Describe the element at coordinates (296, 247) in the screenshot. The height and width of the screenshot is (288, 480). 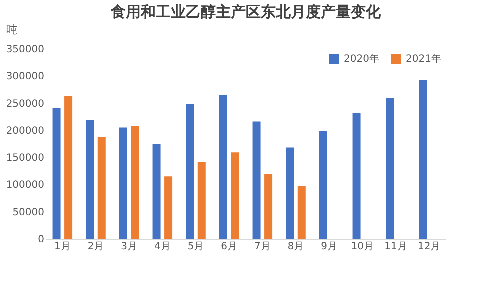
I see `x-tick-label: 8月` at that location.